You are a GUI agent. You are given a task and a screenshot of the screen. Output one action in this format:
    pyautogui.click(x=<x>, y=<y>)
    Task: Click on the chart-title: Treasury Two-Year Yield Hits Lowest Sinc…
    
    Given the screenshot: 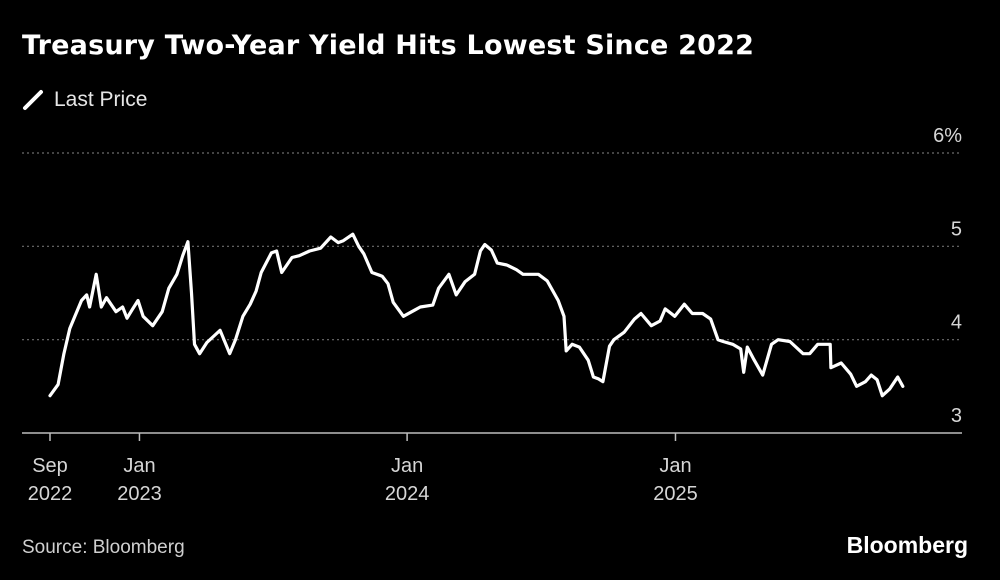 What is the action you would take?
    pyautogui.click(x=388, y=45)
    